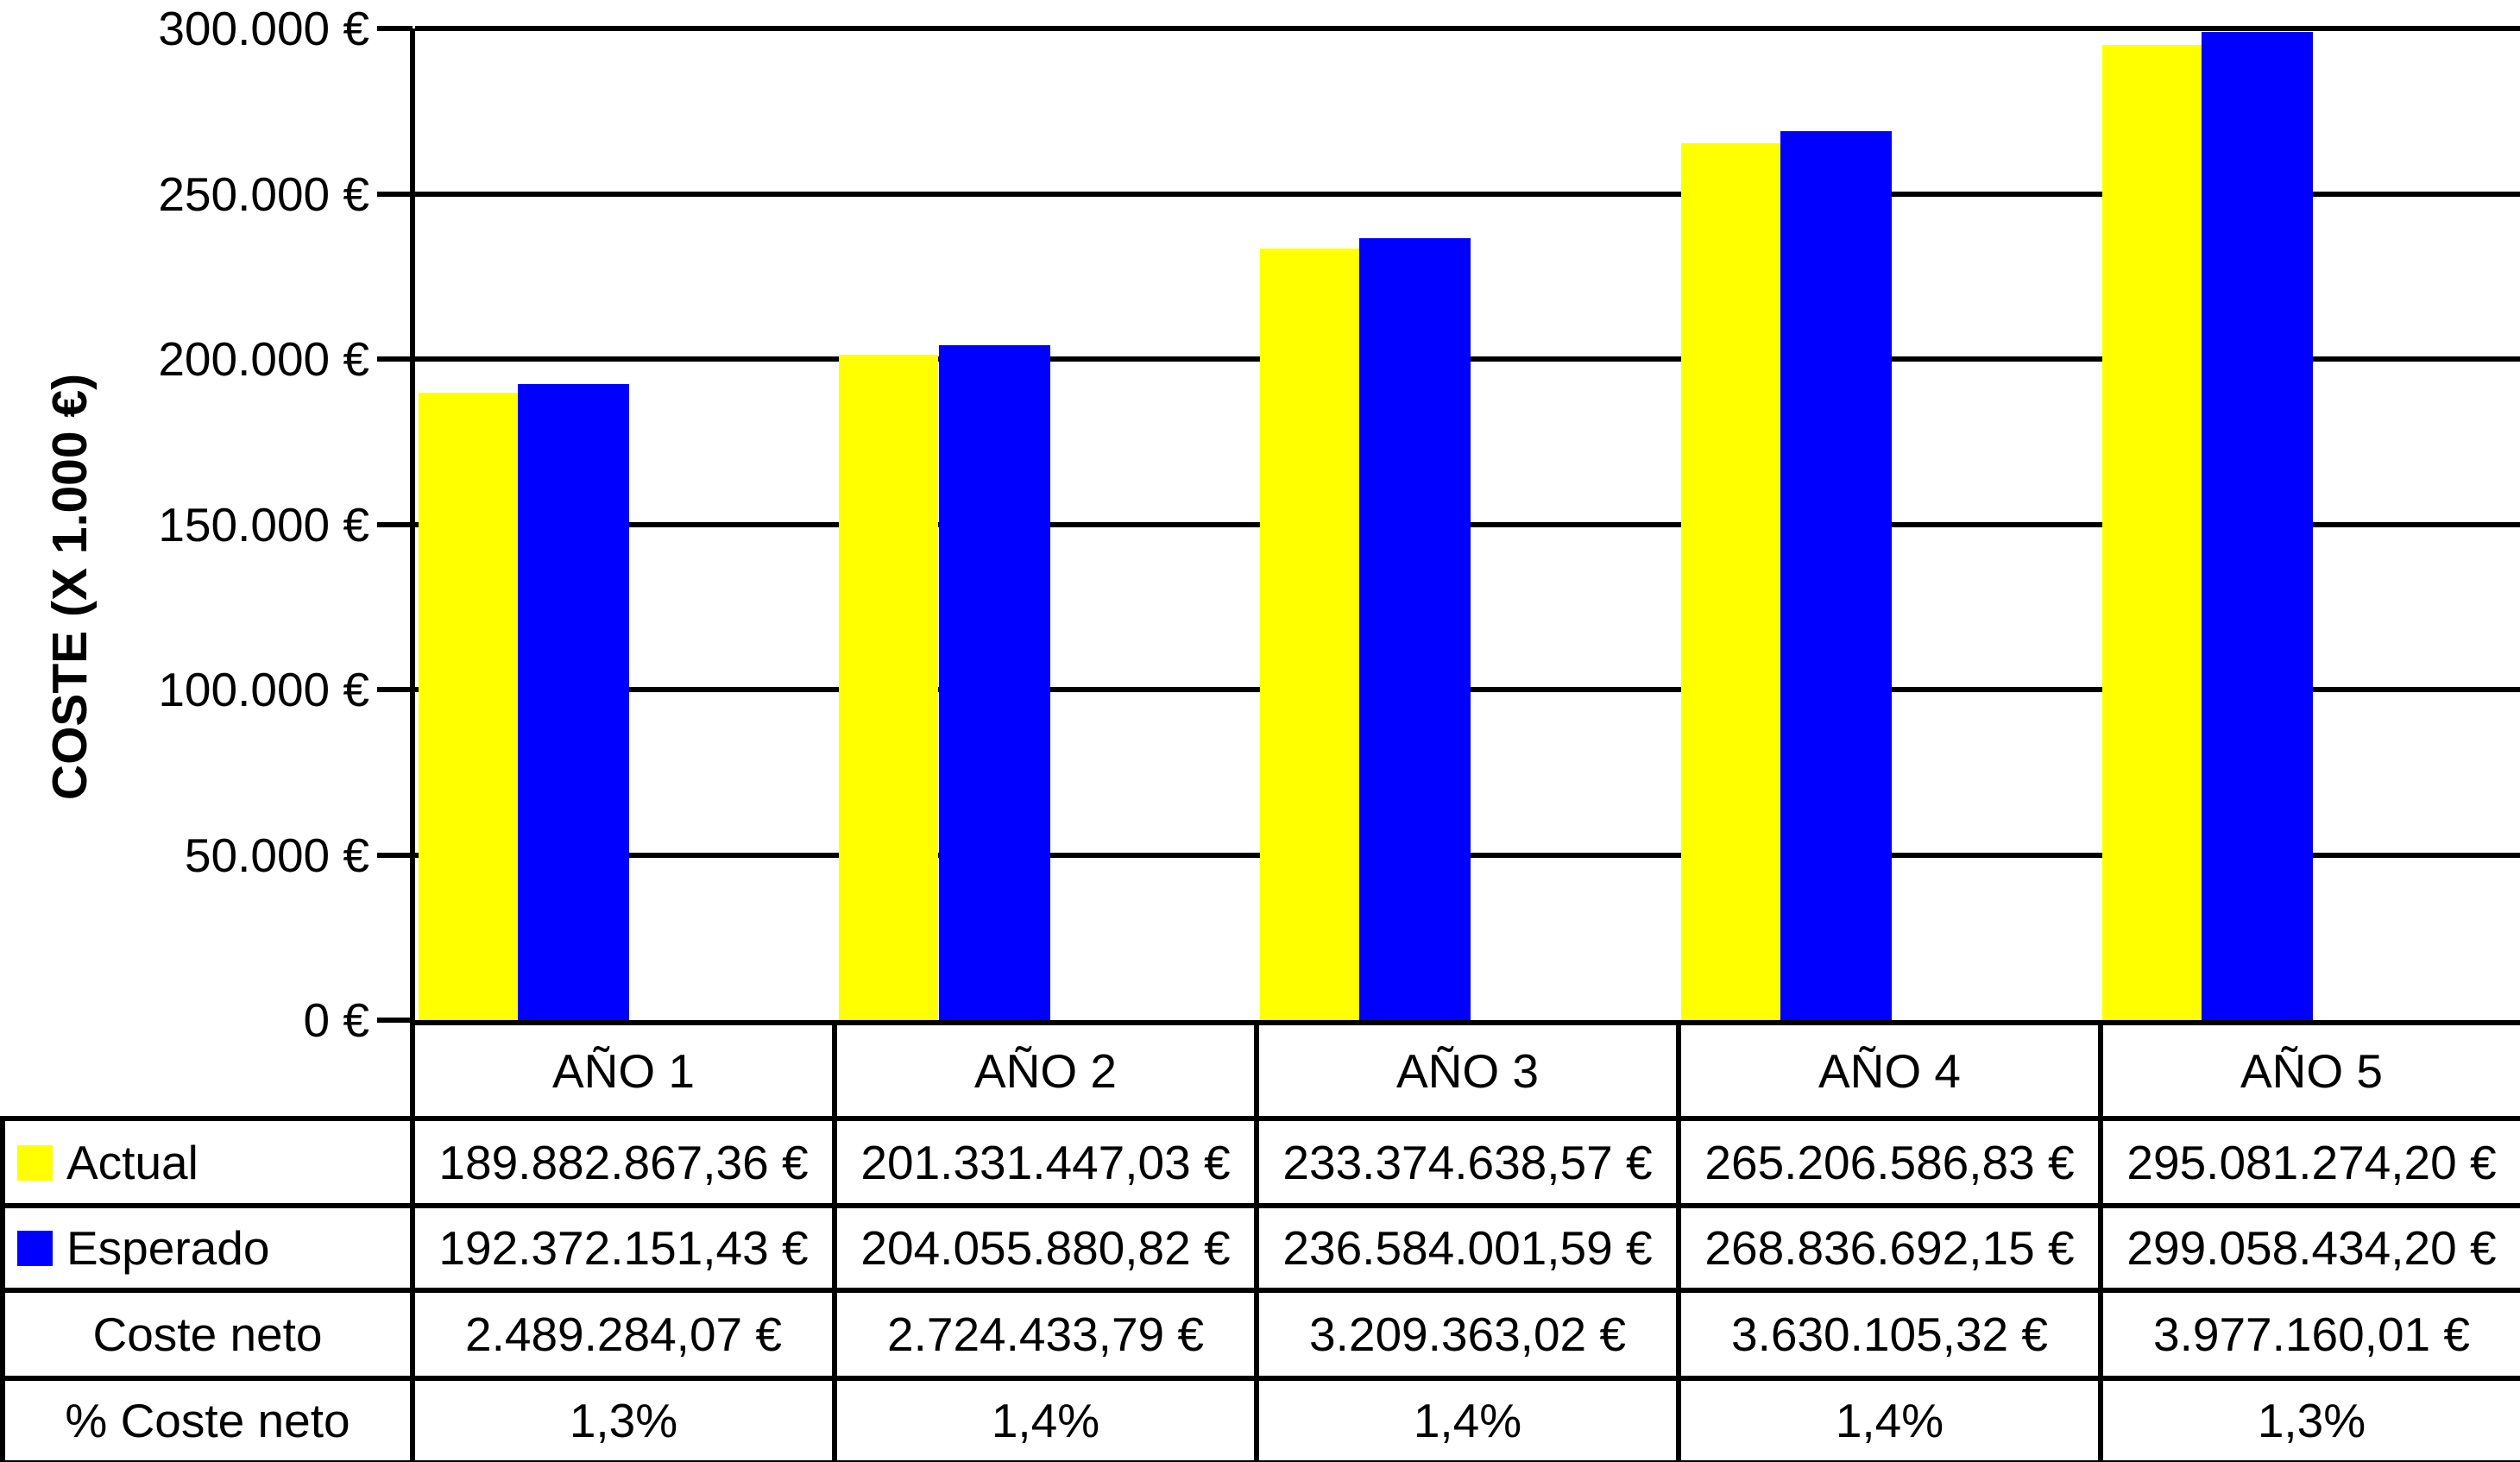 The image size is (2520, 1462). What do you see at coordinates (264, 28) in the screenshot?
I see `y-tick-label: 300.000 €` at bounding box center [264, 28].